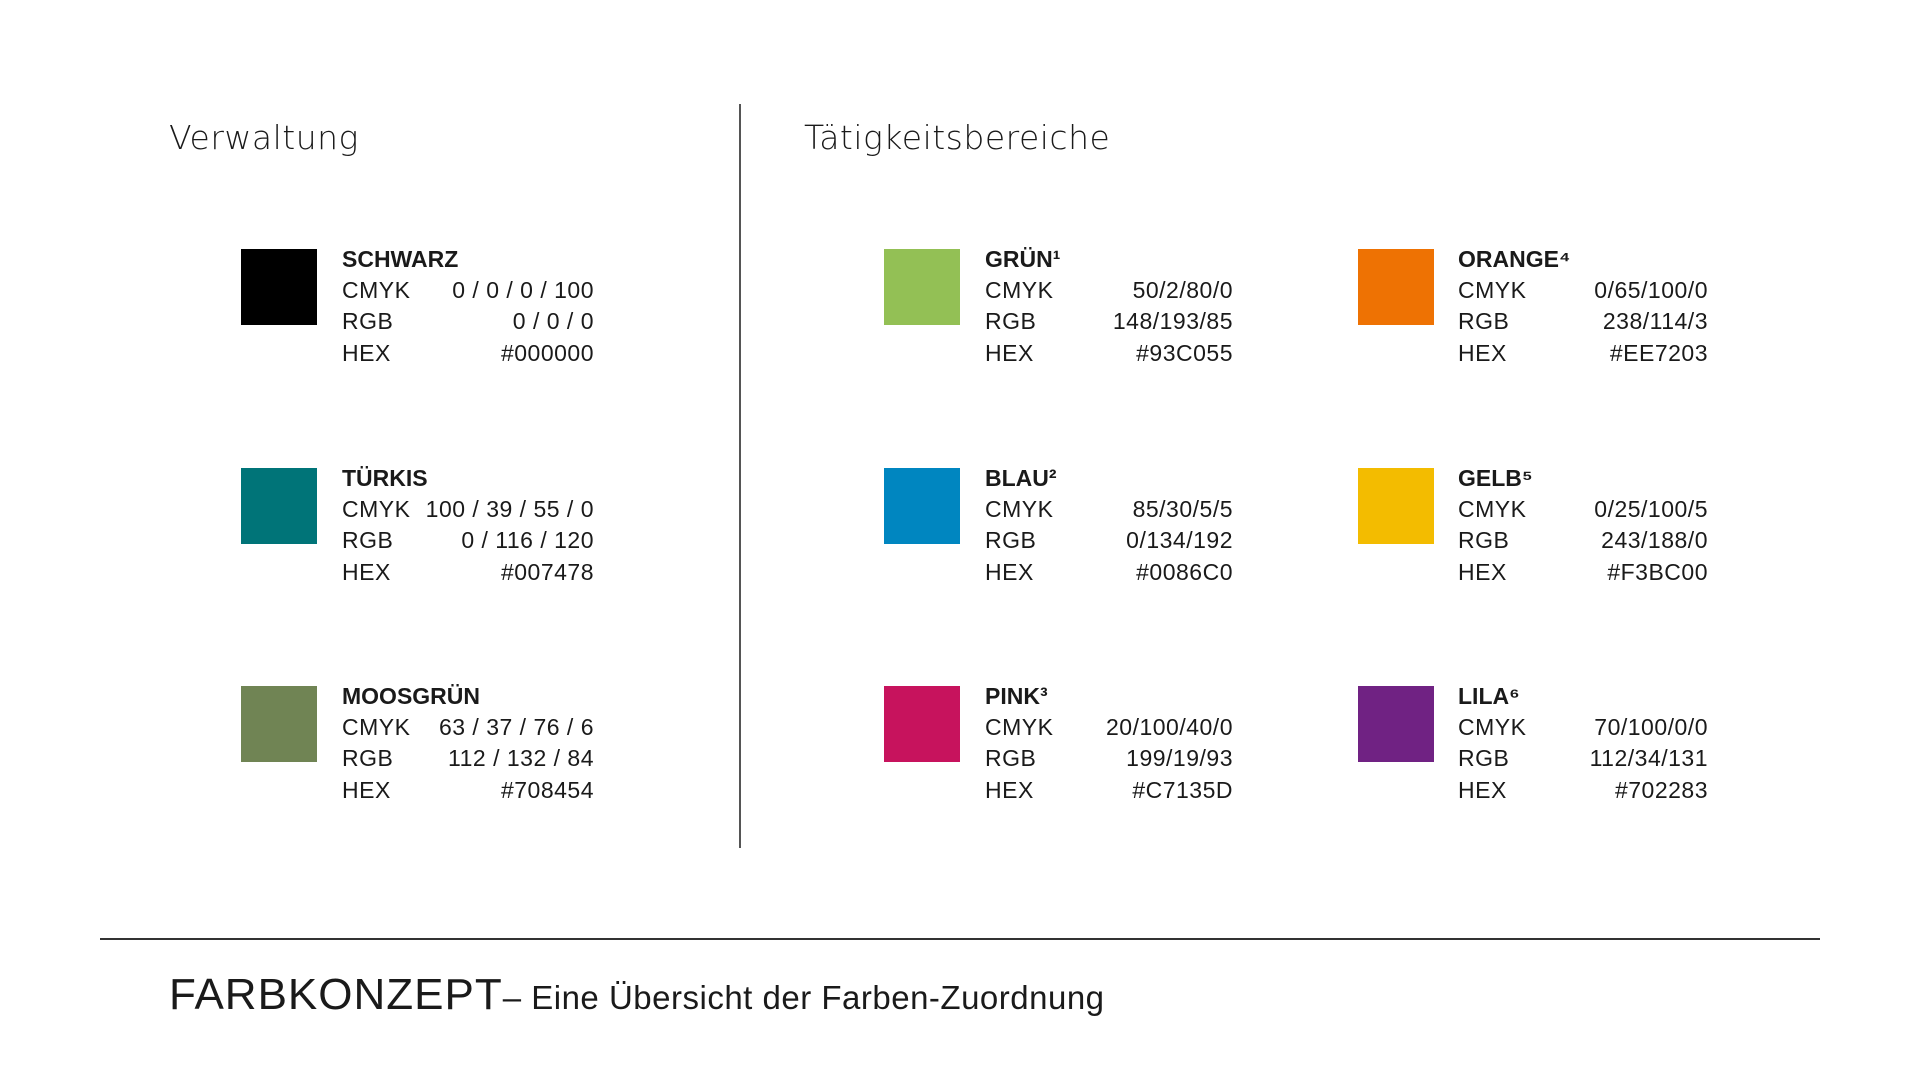  What do you see at coordinates (1182, 509) in the screenshot?
I see `spec-value: 85/30/5/5` at bounding box center [1182, 509].